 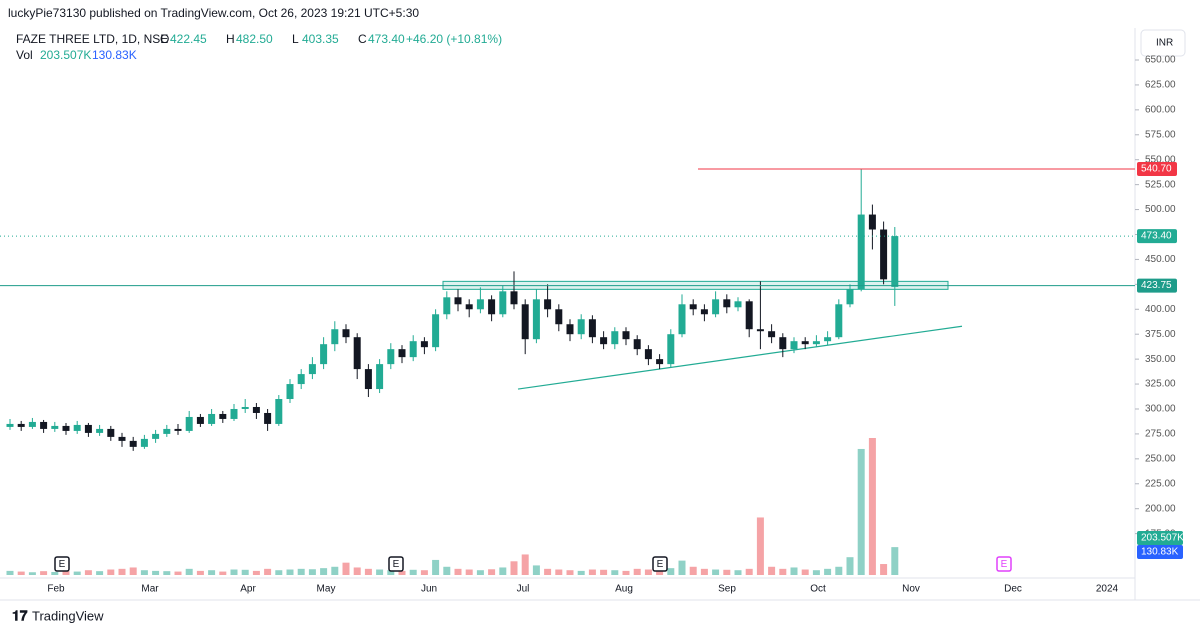 What do you see at coordinates (1160, 60) in the screenshot?
I see `y-tick-label: 650.00` at bounding box center [1160, 60].